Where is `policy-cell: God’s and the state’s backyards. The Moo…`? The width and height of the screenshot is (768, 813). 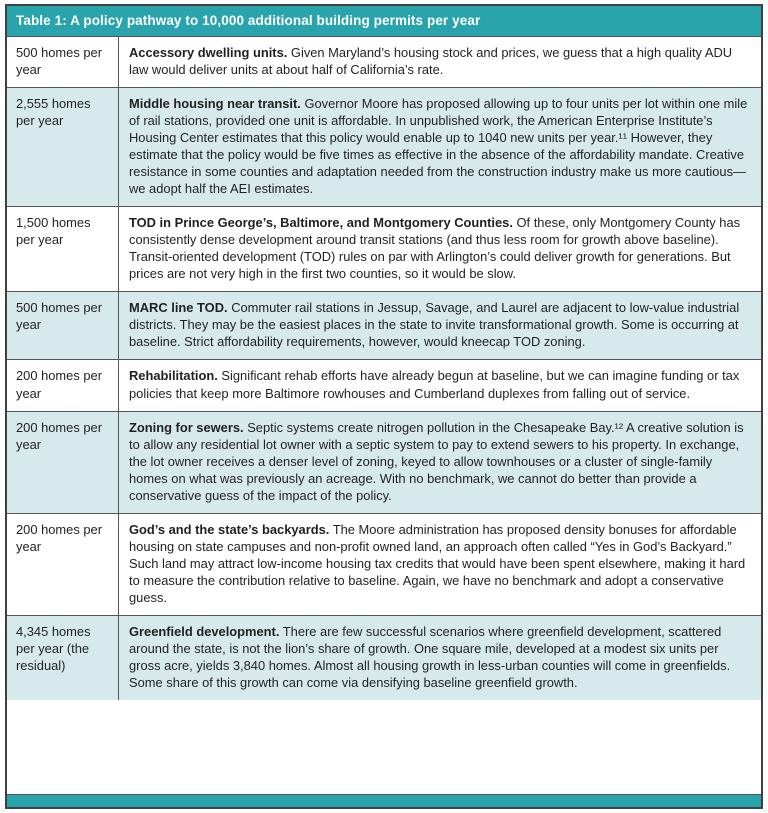 policy-cell: God’s and the state’s backyards. The Moo… is located at coordinates (440, 564).